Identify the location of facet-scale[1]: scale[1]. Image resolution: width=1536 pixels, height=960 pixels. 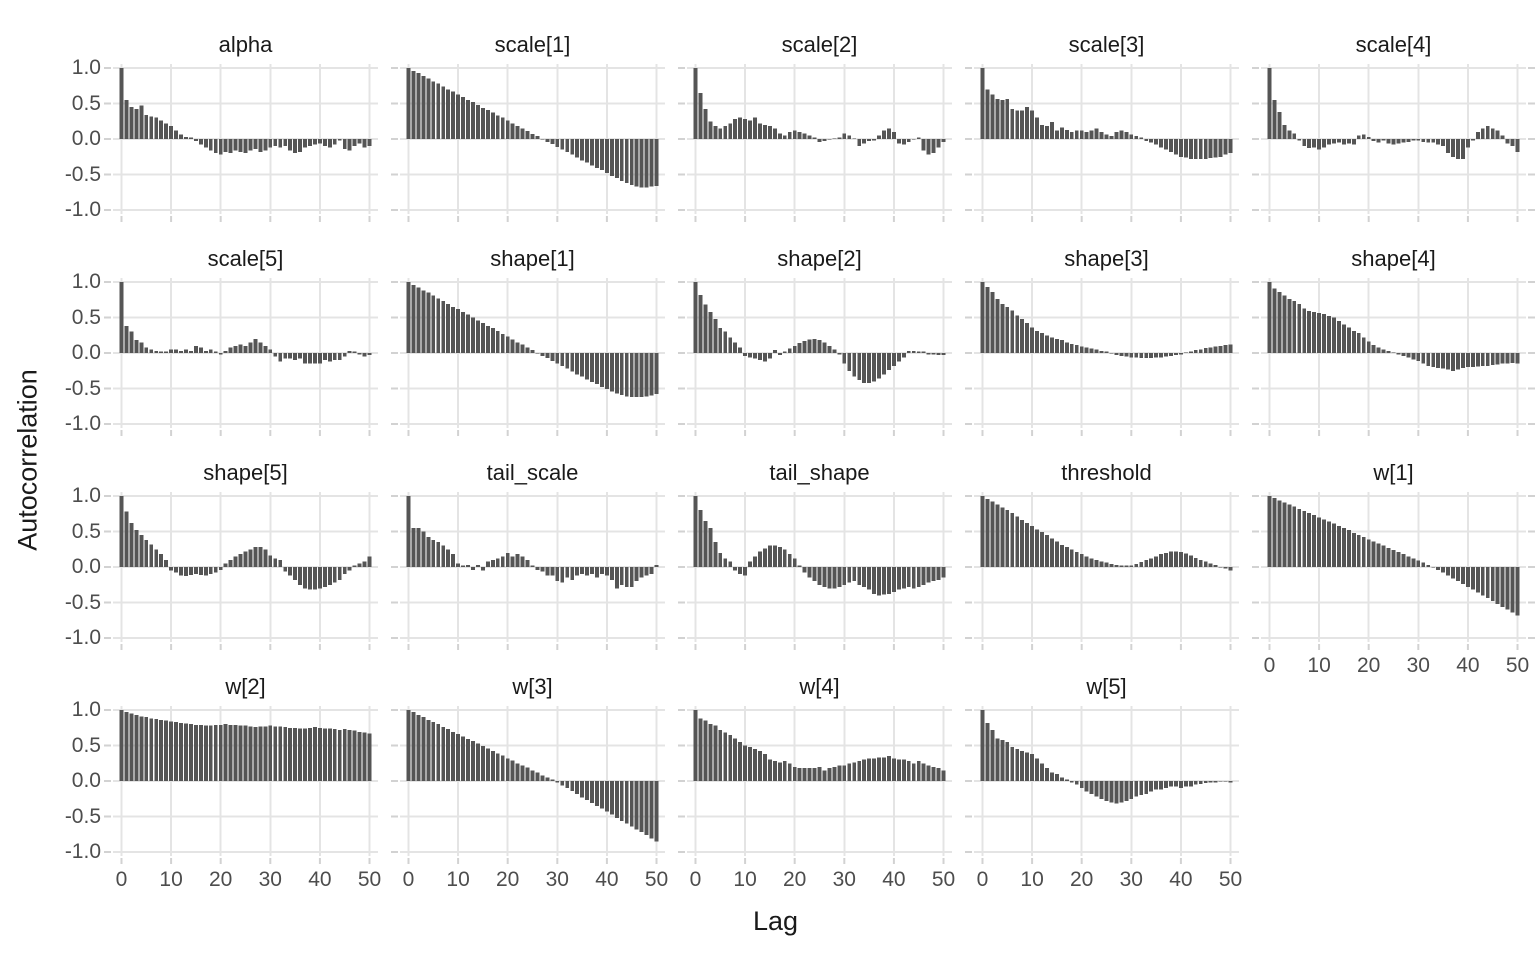
(528, 137).